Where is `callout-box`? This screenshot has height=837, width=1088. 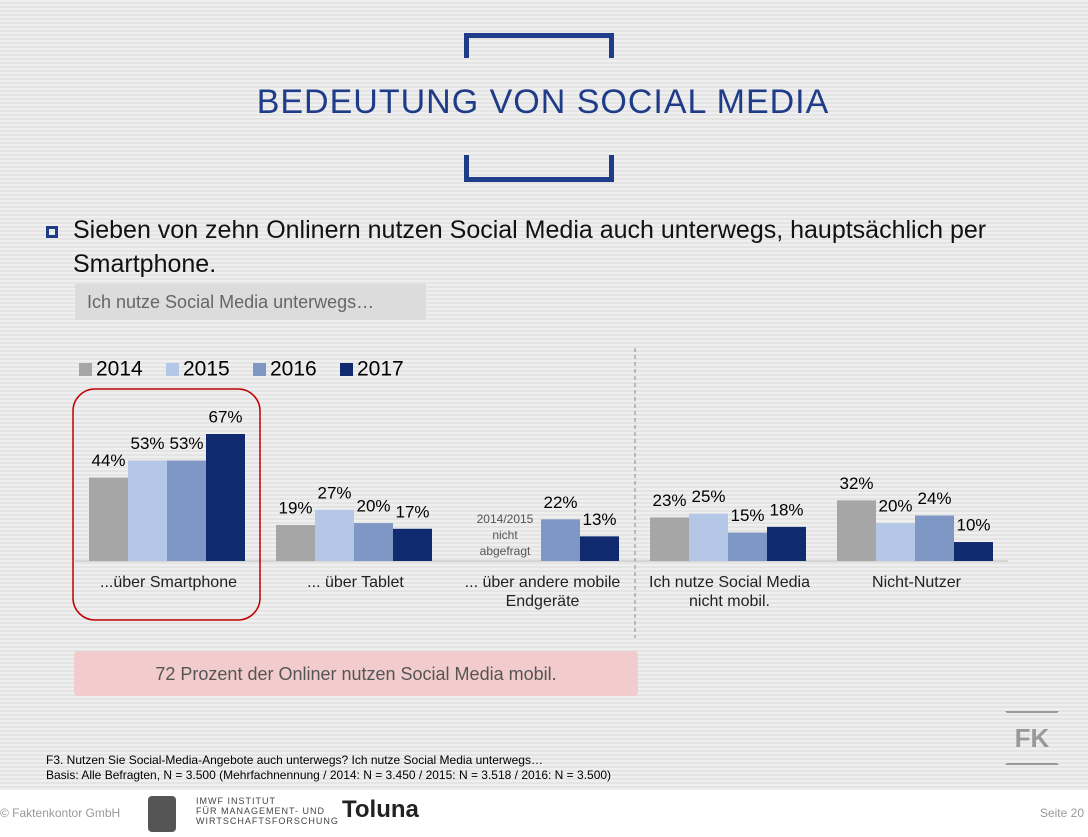
callout-box is located at coordinates (356, 673).